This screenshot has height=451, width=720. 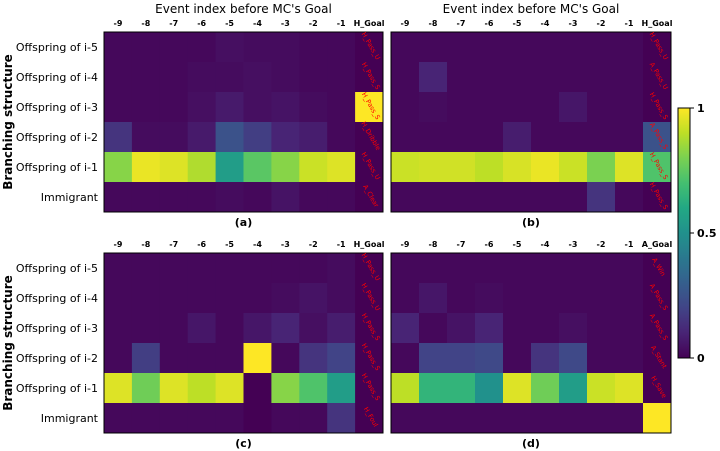 What do you see at coordinates (629, 358) in the screenshot?
I see `heatmap-cell-d-r3-c8` at bounding box center [629, 358].